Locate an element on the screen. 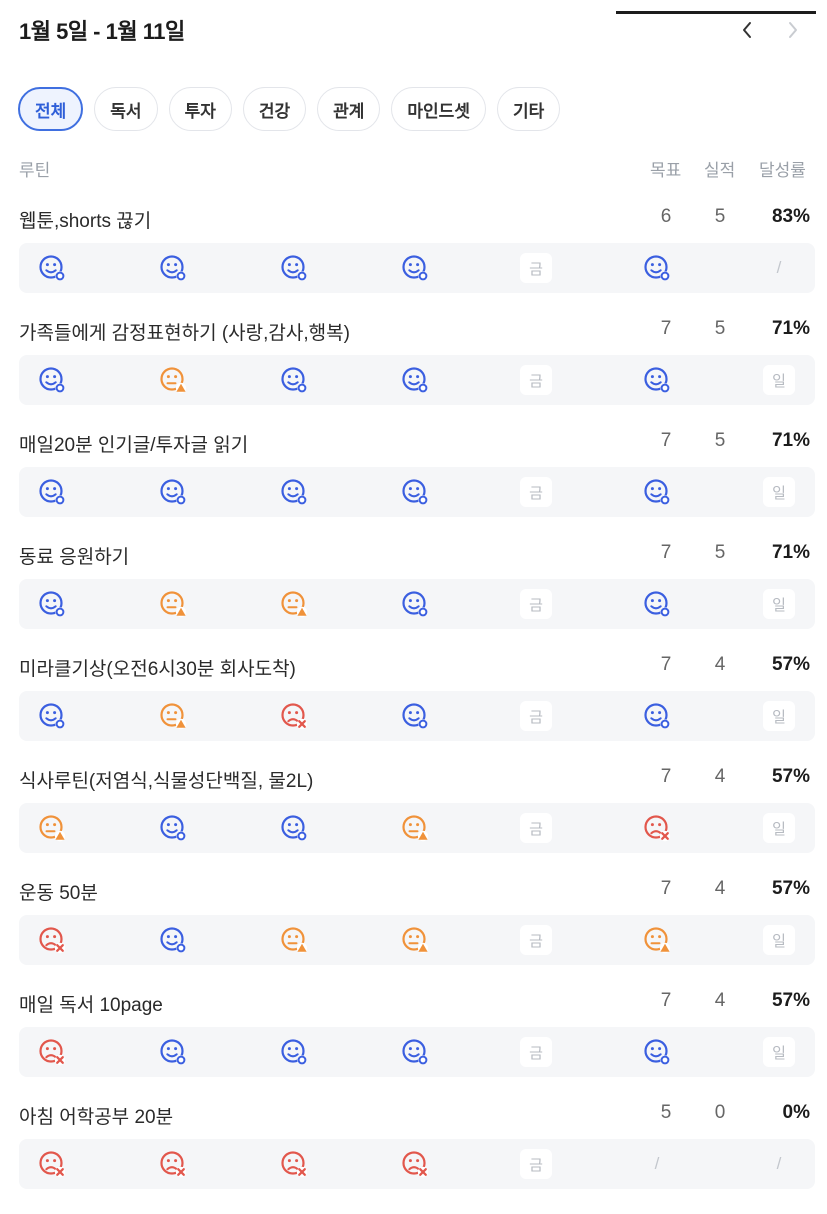 The width and height of the screenshot is (827, 1214). routine-row: 운동 50분 7 4 57% 금 일 is located at coordinates (413, 924).